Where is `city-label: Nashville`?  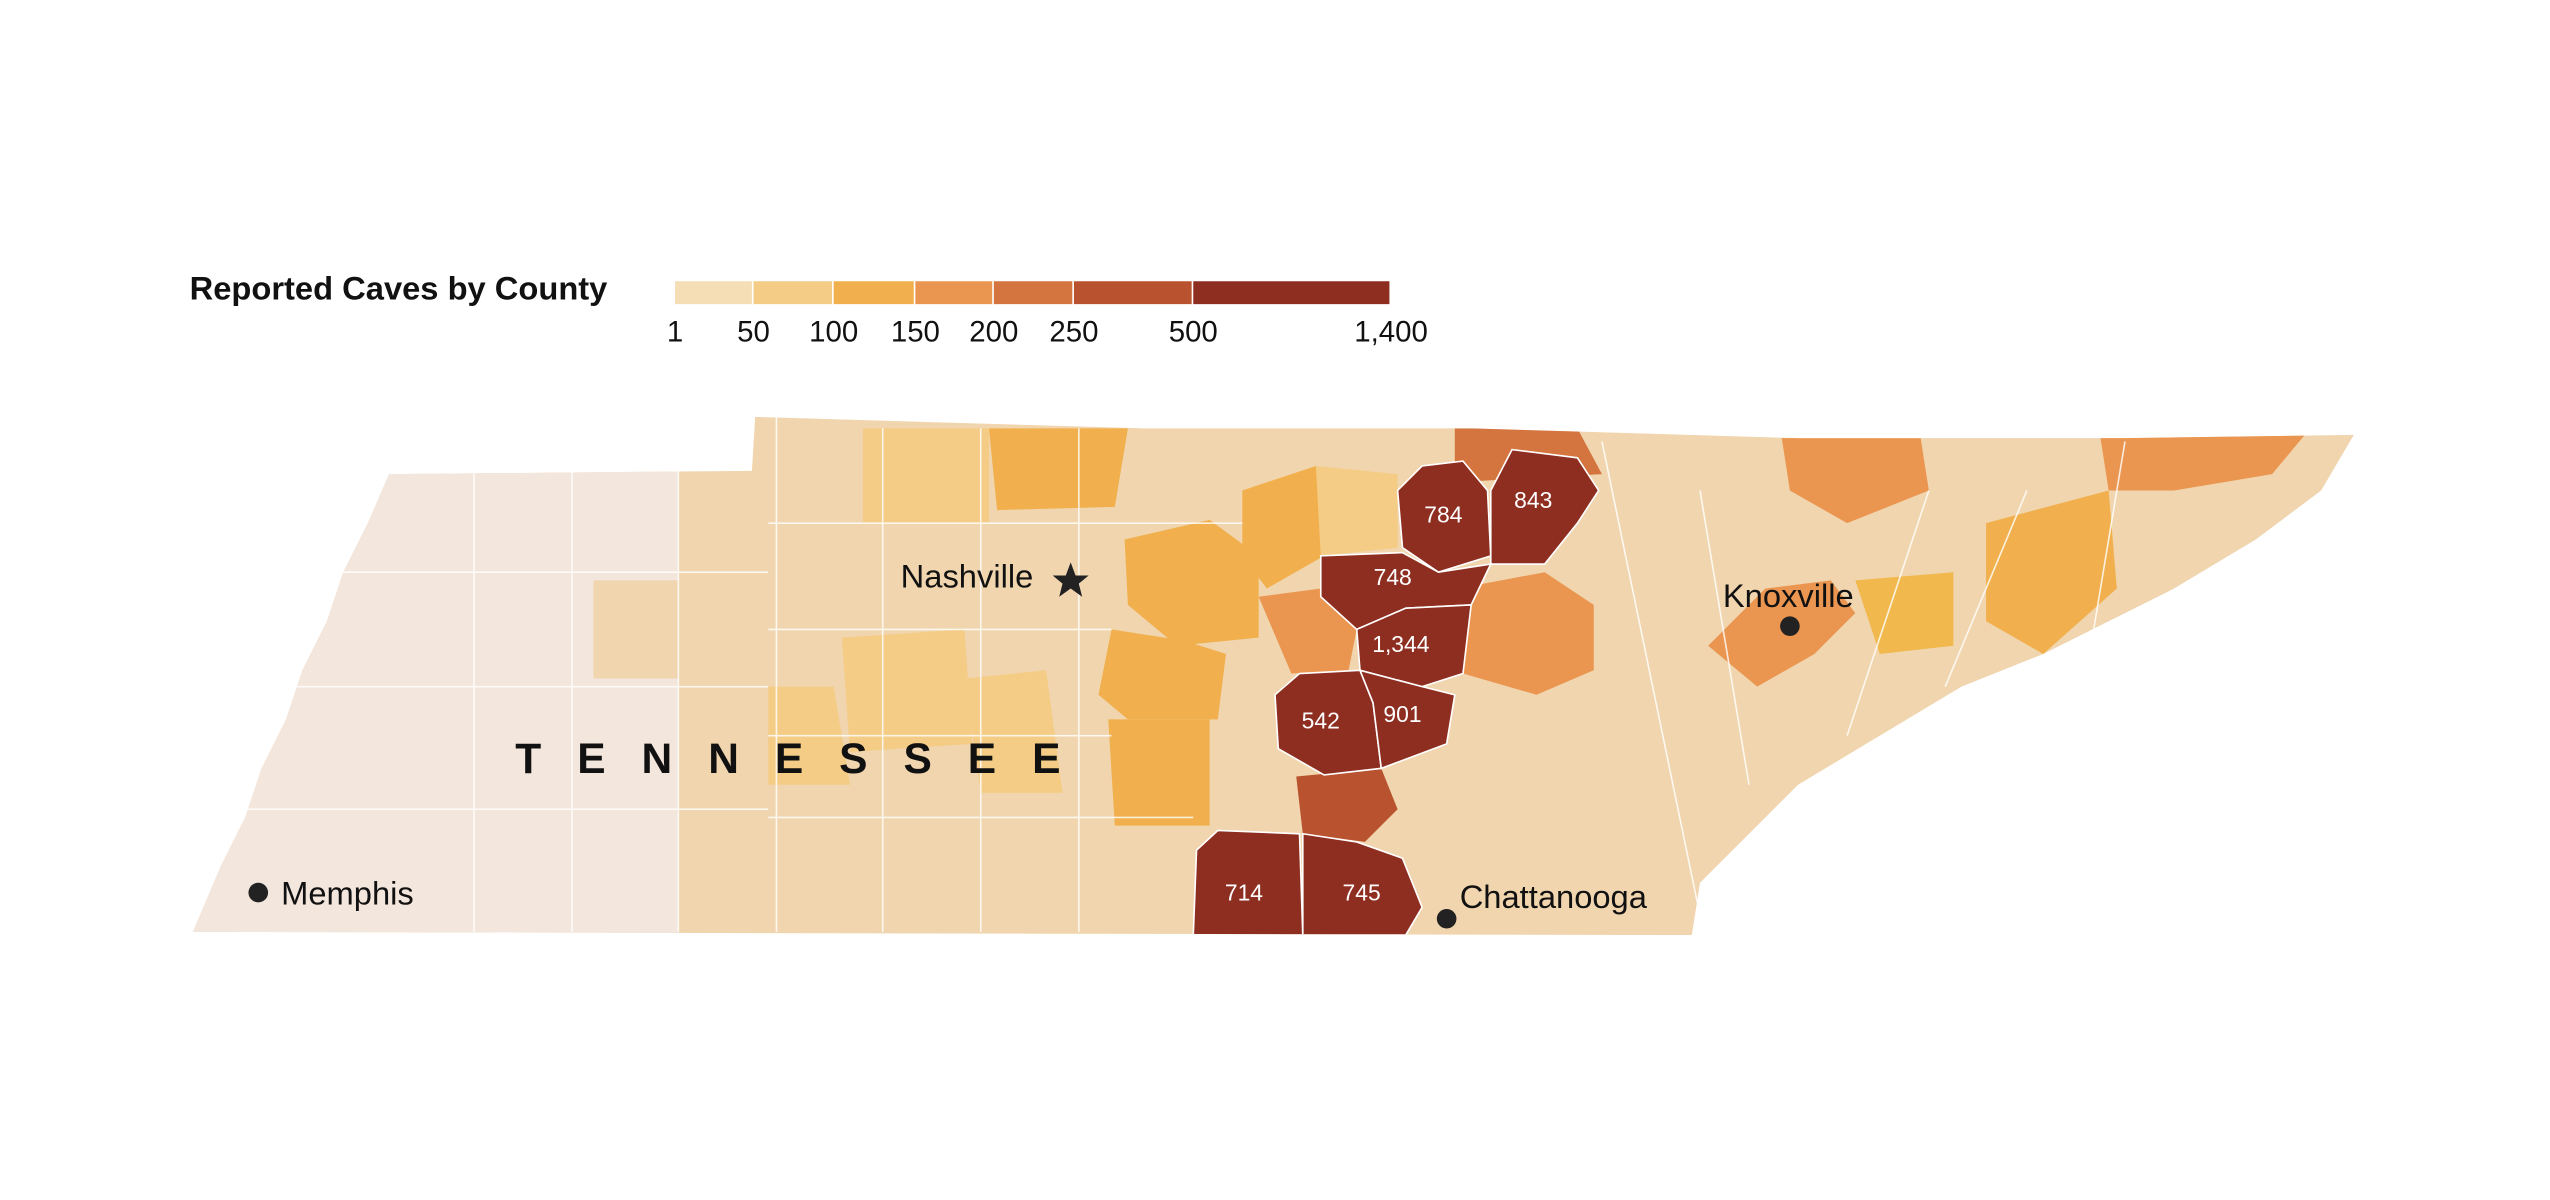 city-label: Nashville is located at coordinates (967, 575).